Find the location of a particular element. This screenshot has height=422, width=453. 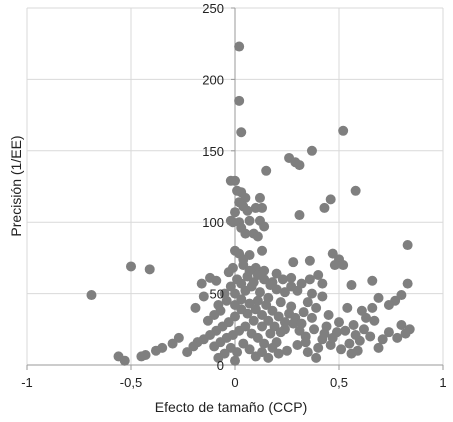

x-tick-label: -1 is located at coordinates (27, 382).